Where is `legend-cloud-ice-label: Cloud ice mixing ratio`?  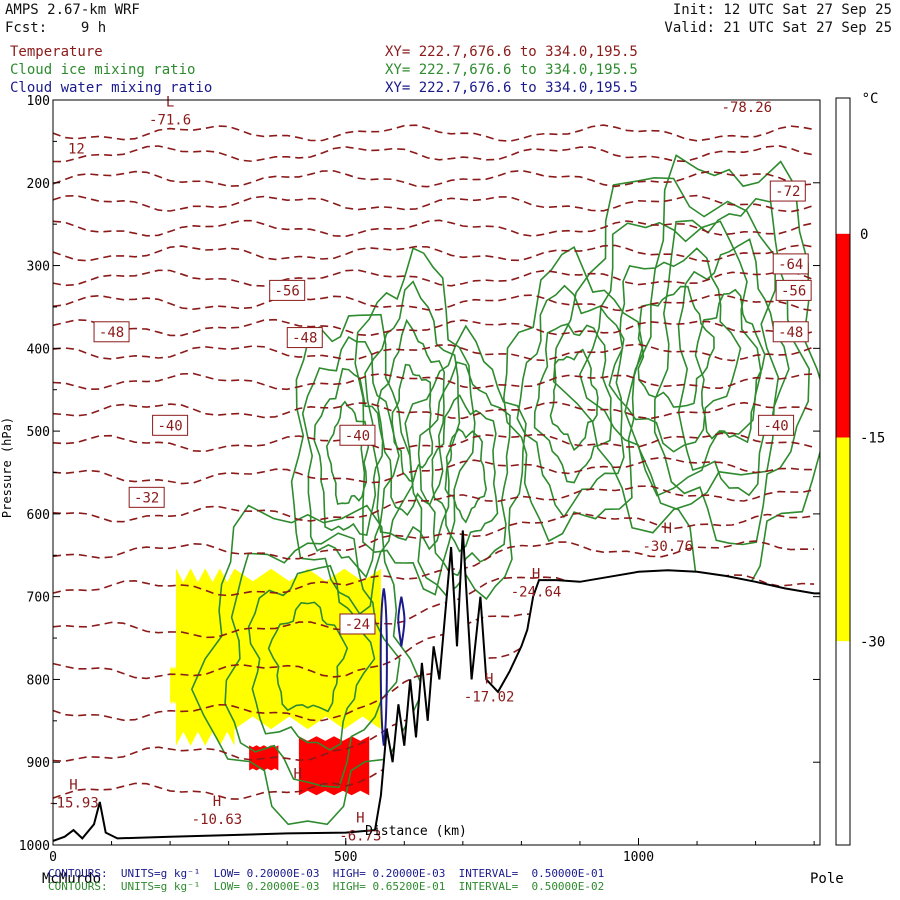 legend-cloud-ice-label: Cloud ice mixing ratio is located at coordinates (103, 70).